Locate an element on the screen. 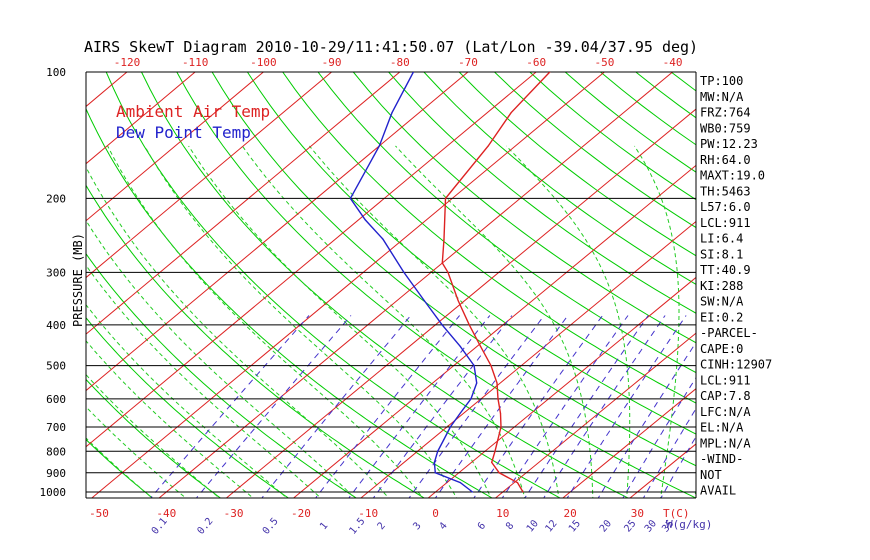 The image size is (870, 560). pressure-tick-label: 600 is located at coordinates (56, 399).